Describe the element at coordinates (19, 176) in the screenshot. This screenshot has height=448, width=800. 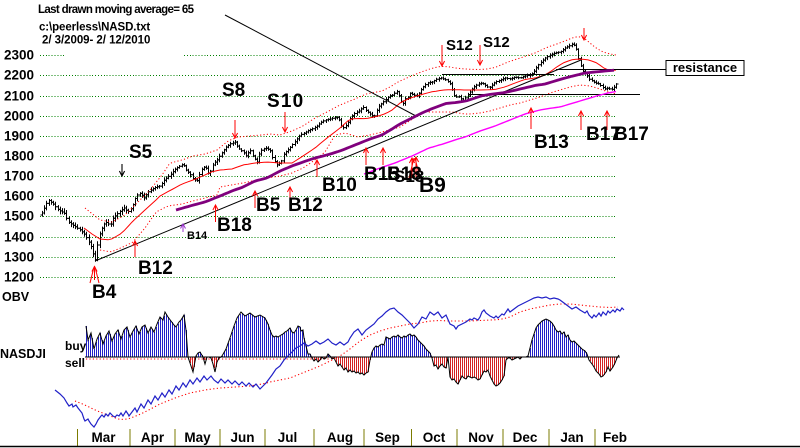
I see `svg-text: 1700` at that location.